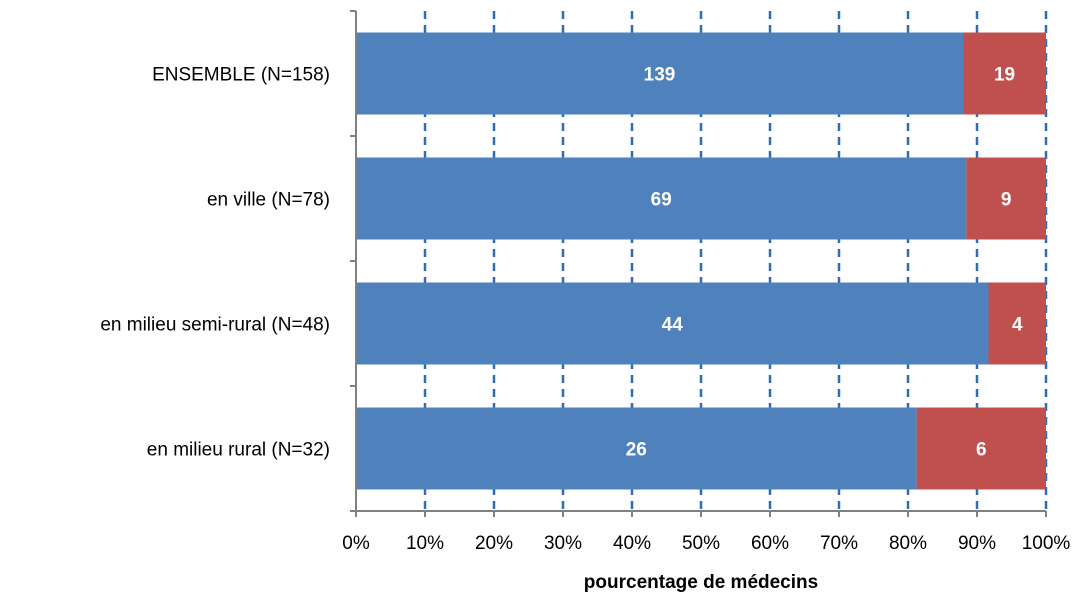 The image size is (1088, 603). What do you see at coordinates (908, 543) in the screenshot?
I see `x-tick-label: 80%` at bounding box center [908, 543].